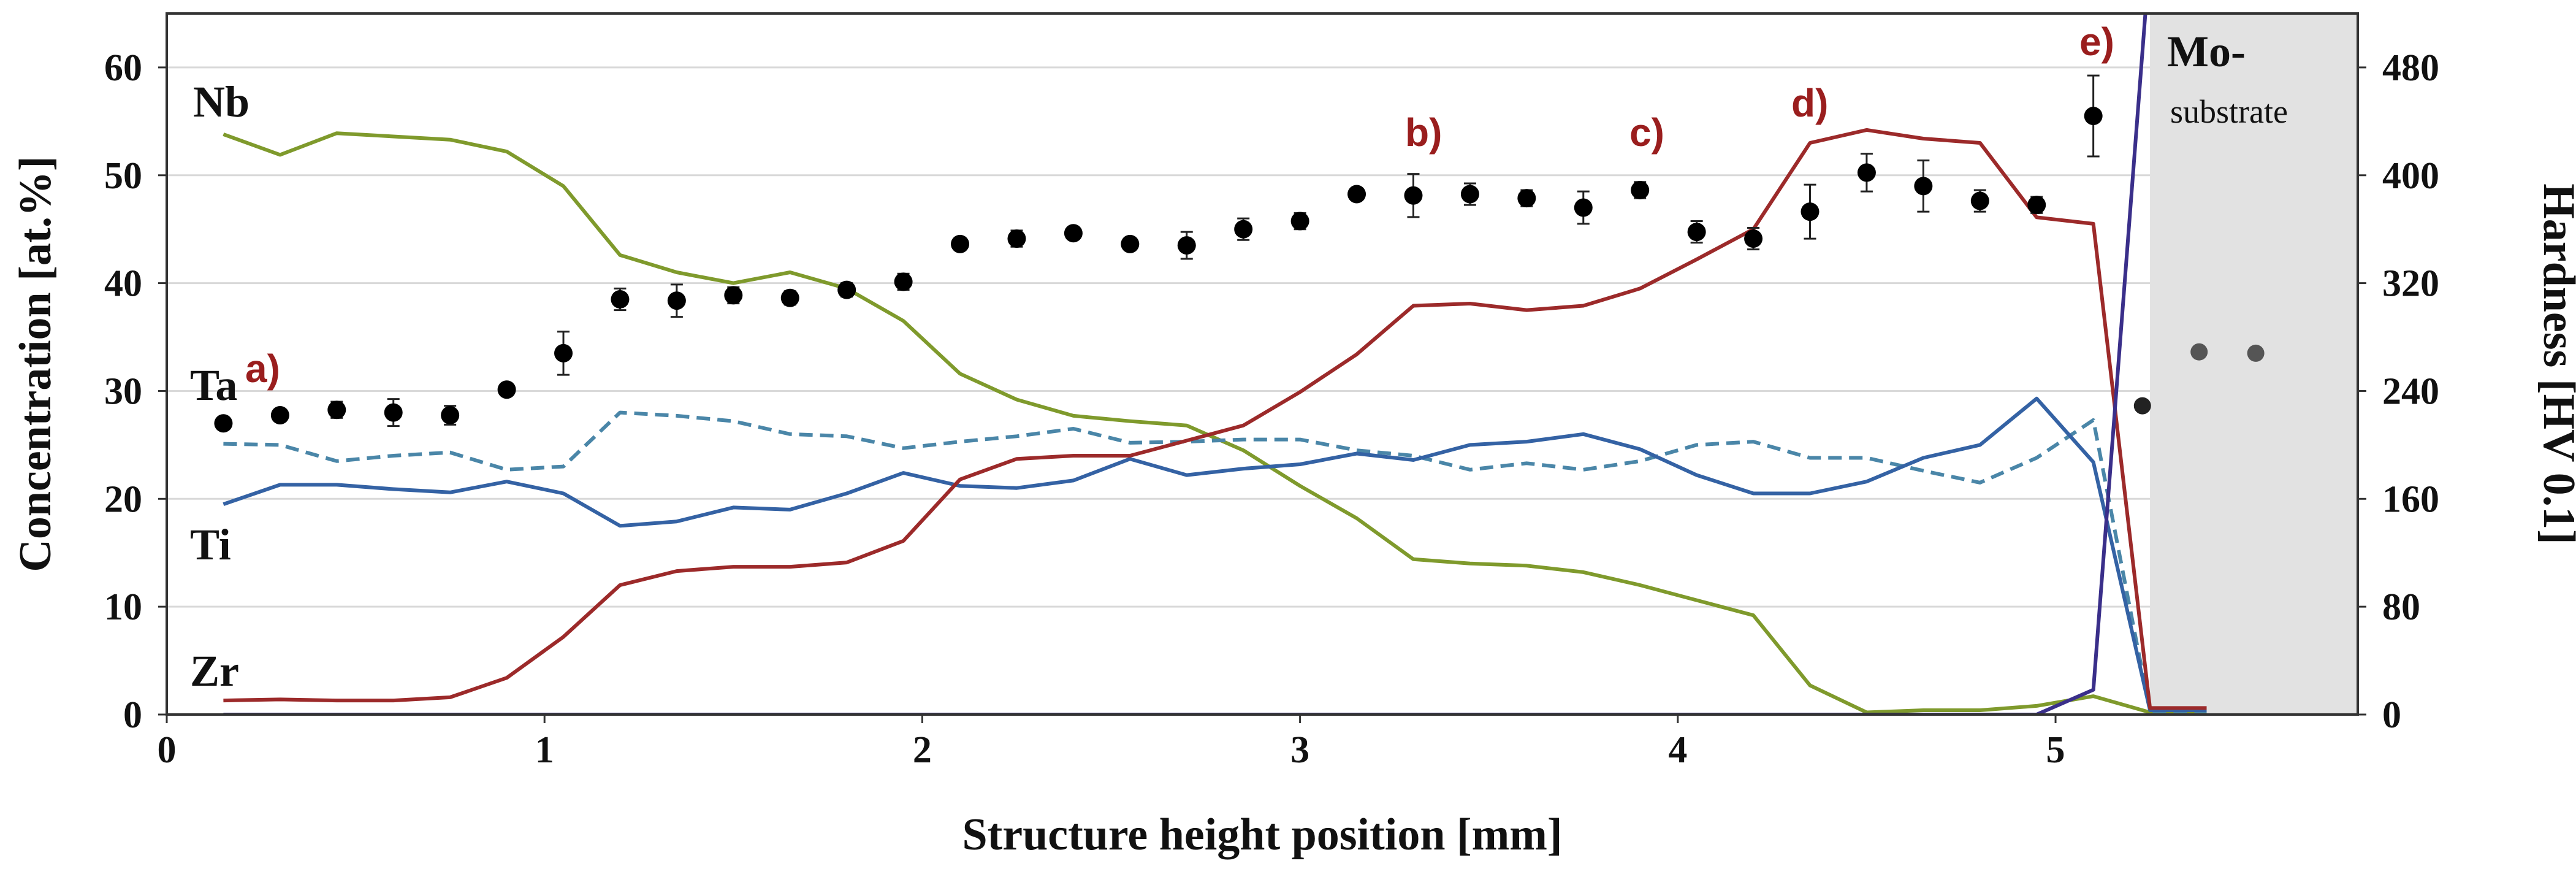 This screenshot has width=2576, height=874. I want to click on x-tick-label: 3, so click(1299, 750).